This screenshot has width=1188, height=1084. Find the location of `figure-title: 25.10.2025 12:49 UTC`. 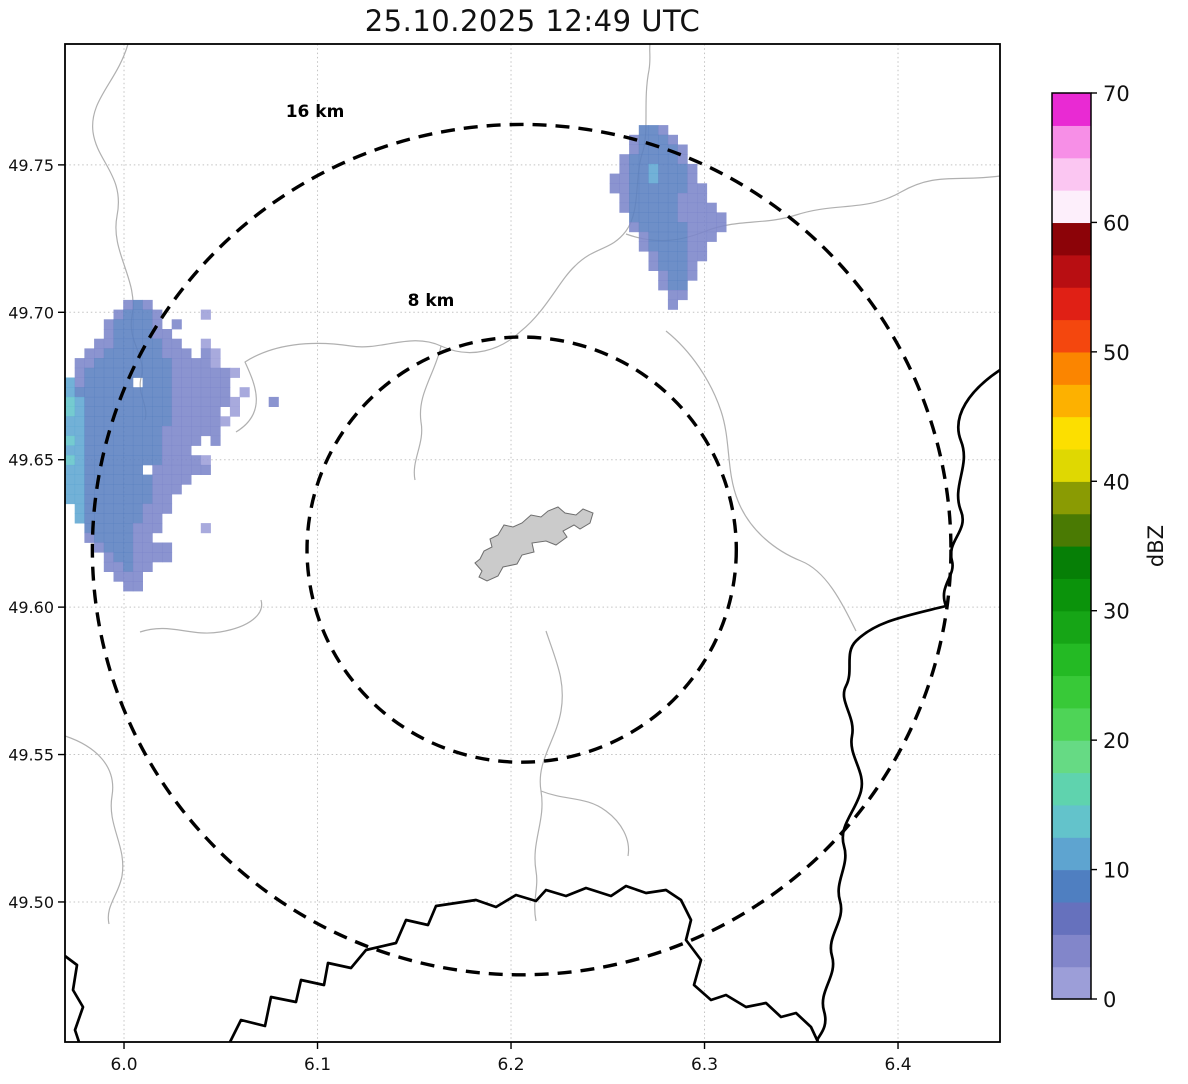

figure-title: 25.10.2025 12:49 UTC is located at coordinates (532, 21).